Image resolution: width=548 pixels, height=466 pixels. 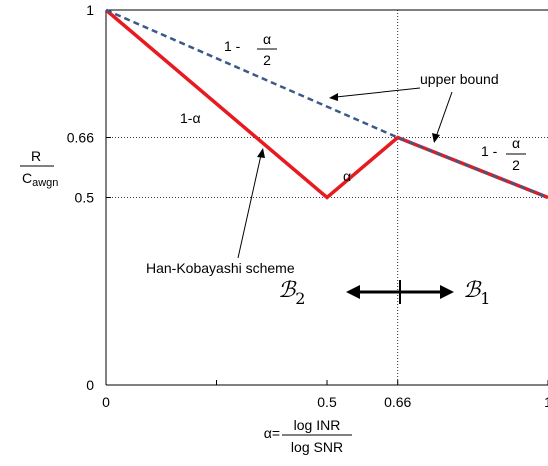 What do you see at coordinates (106, 402) in the screenshot?
I see `x-tick-label-0: 0` at bounding box center [106, 402].